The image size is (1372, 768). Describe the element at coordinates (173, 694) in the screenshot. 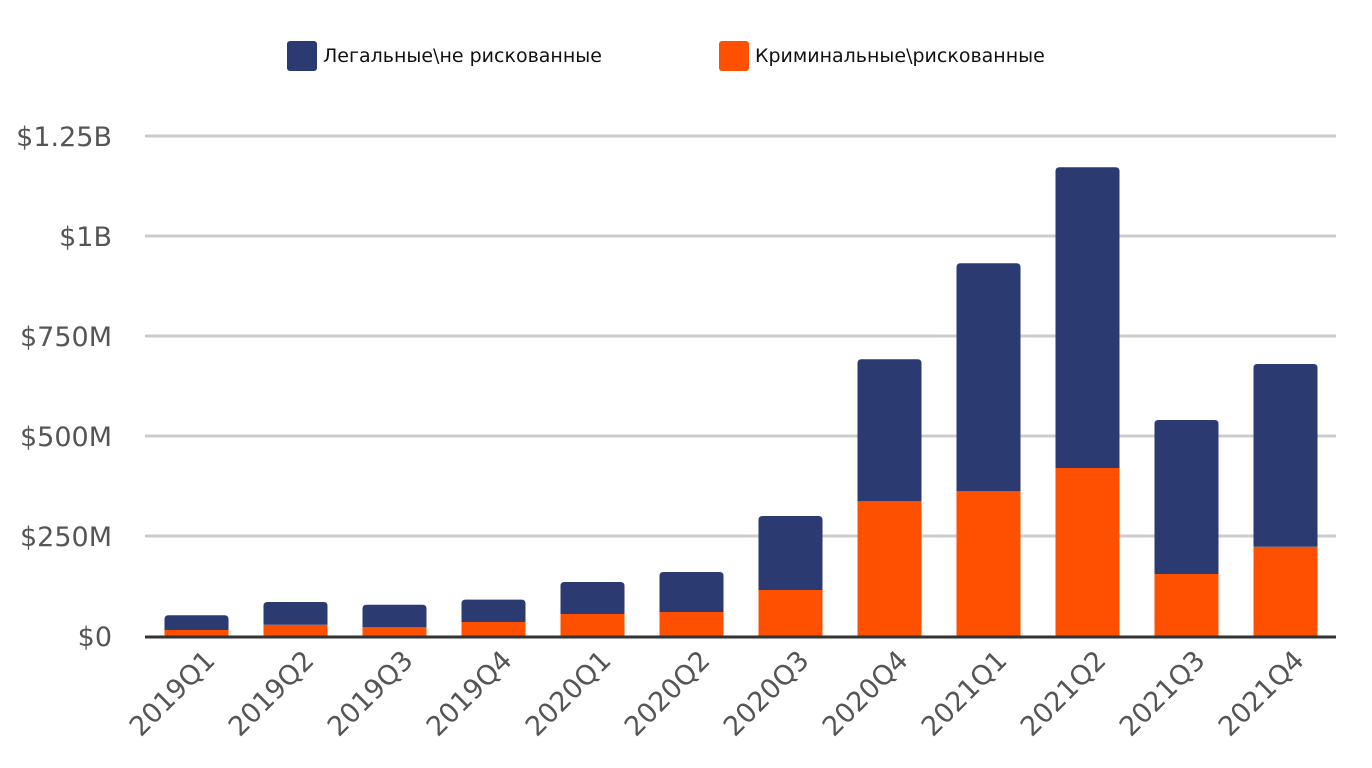

I see `x-tick-label: 2019Q1` at that location.